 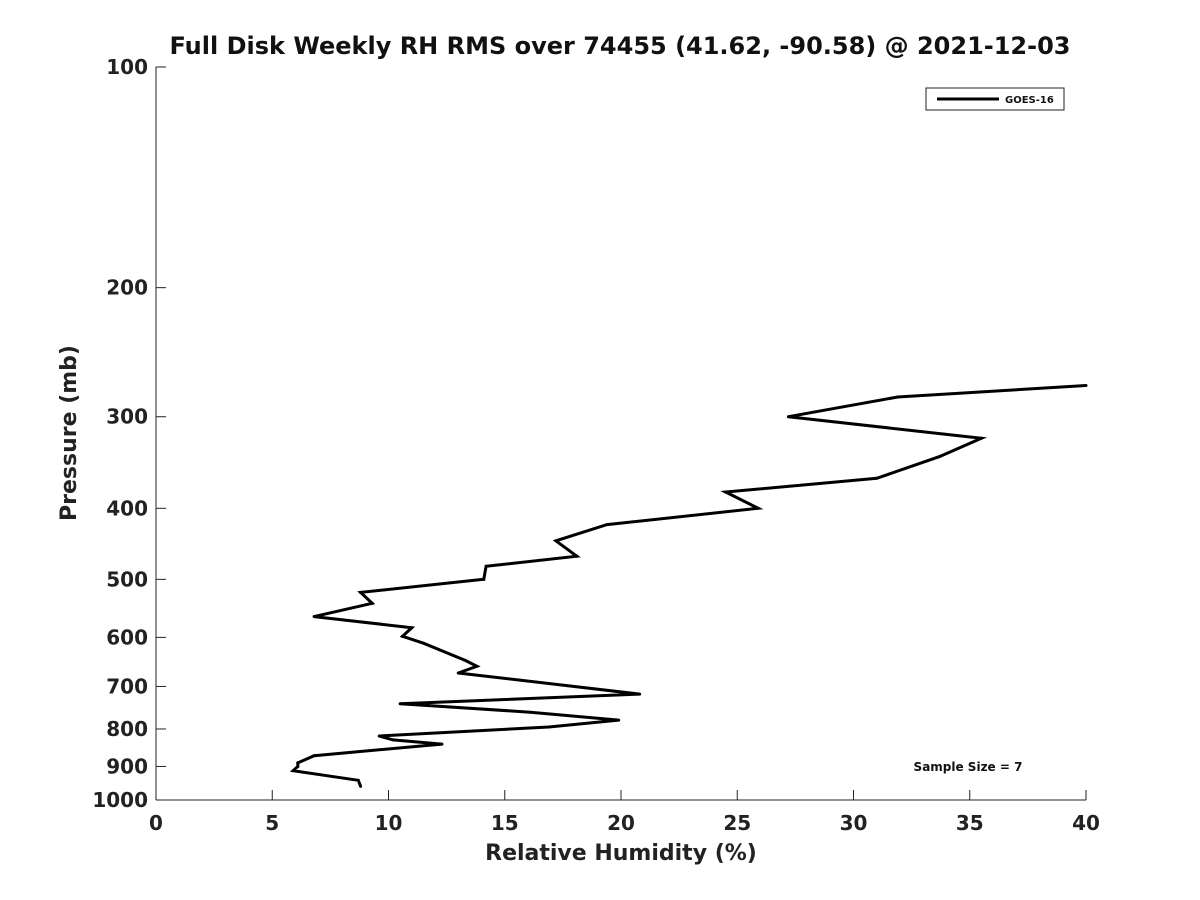 I want to click on x-tick-label: 30, so click(x=854, y=823).